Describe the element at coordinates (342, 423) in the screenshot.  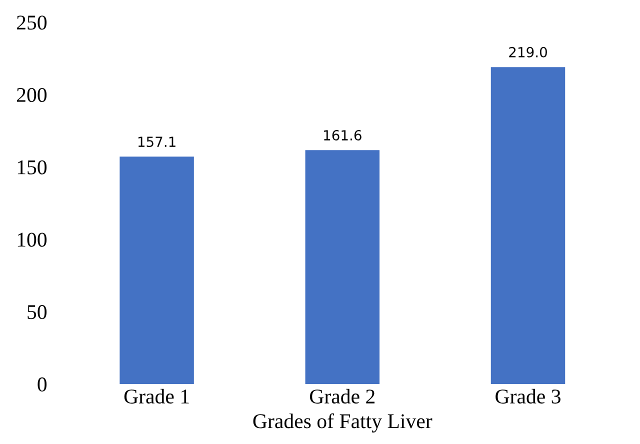
I see `x-axis-title: Grades of Fatty Liver` at that location.